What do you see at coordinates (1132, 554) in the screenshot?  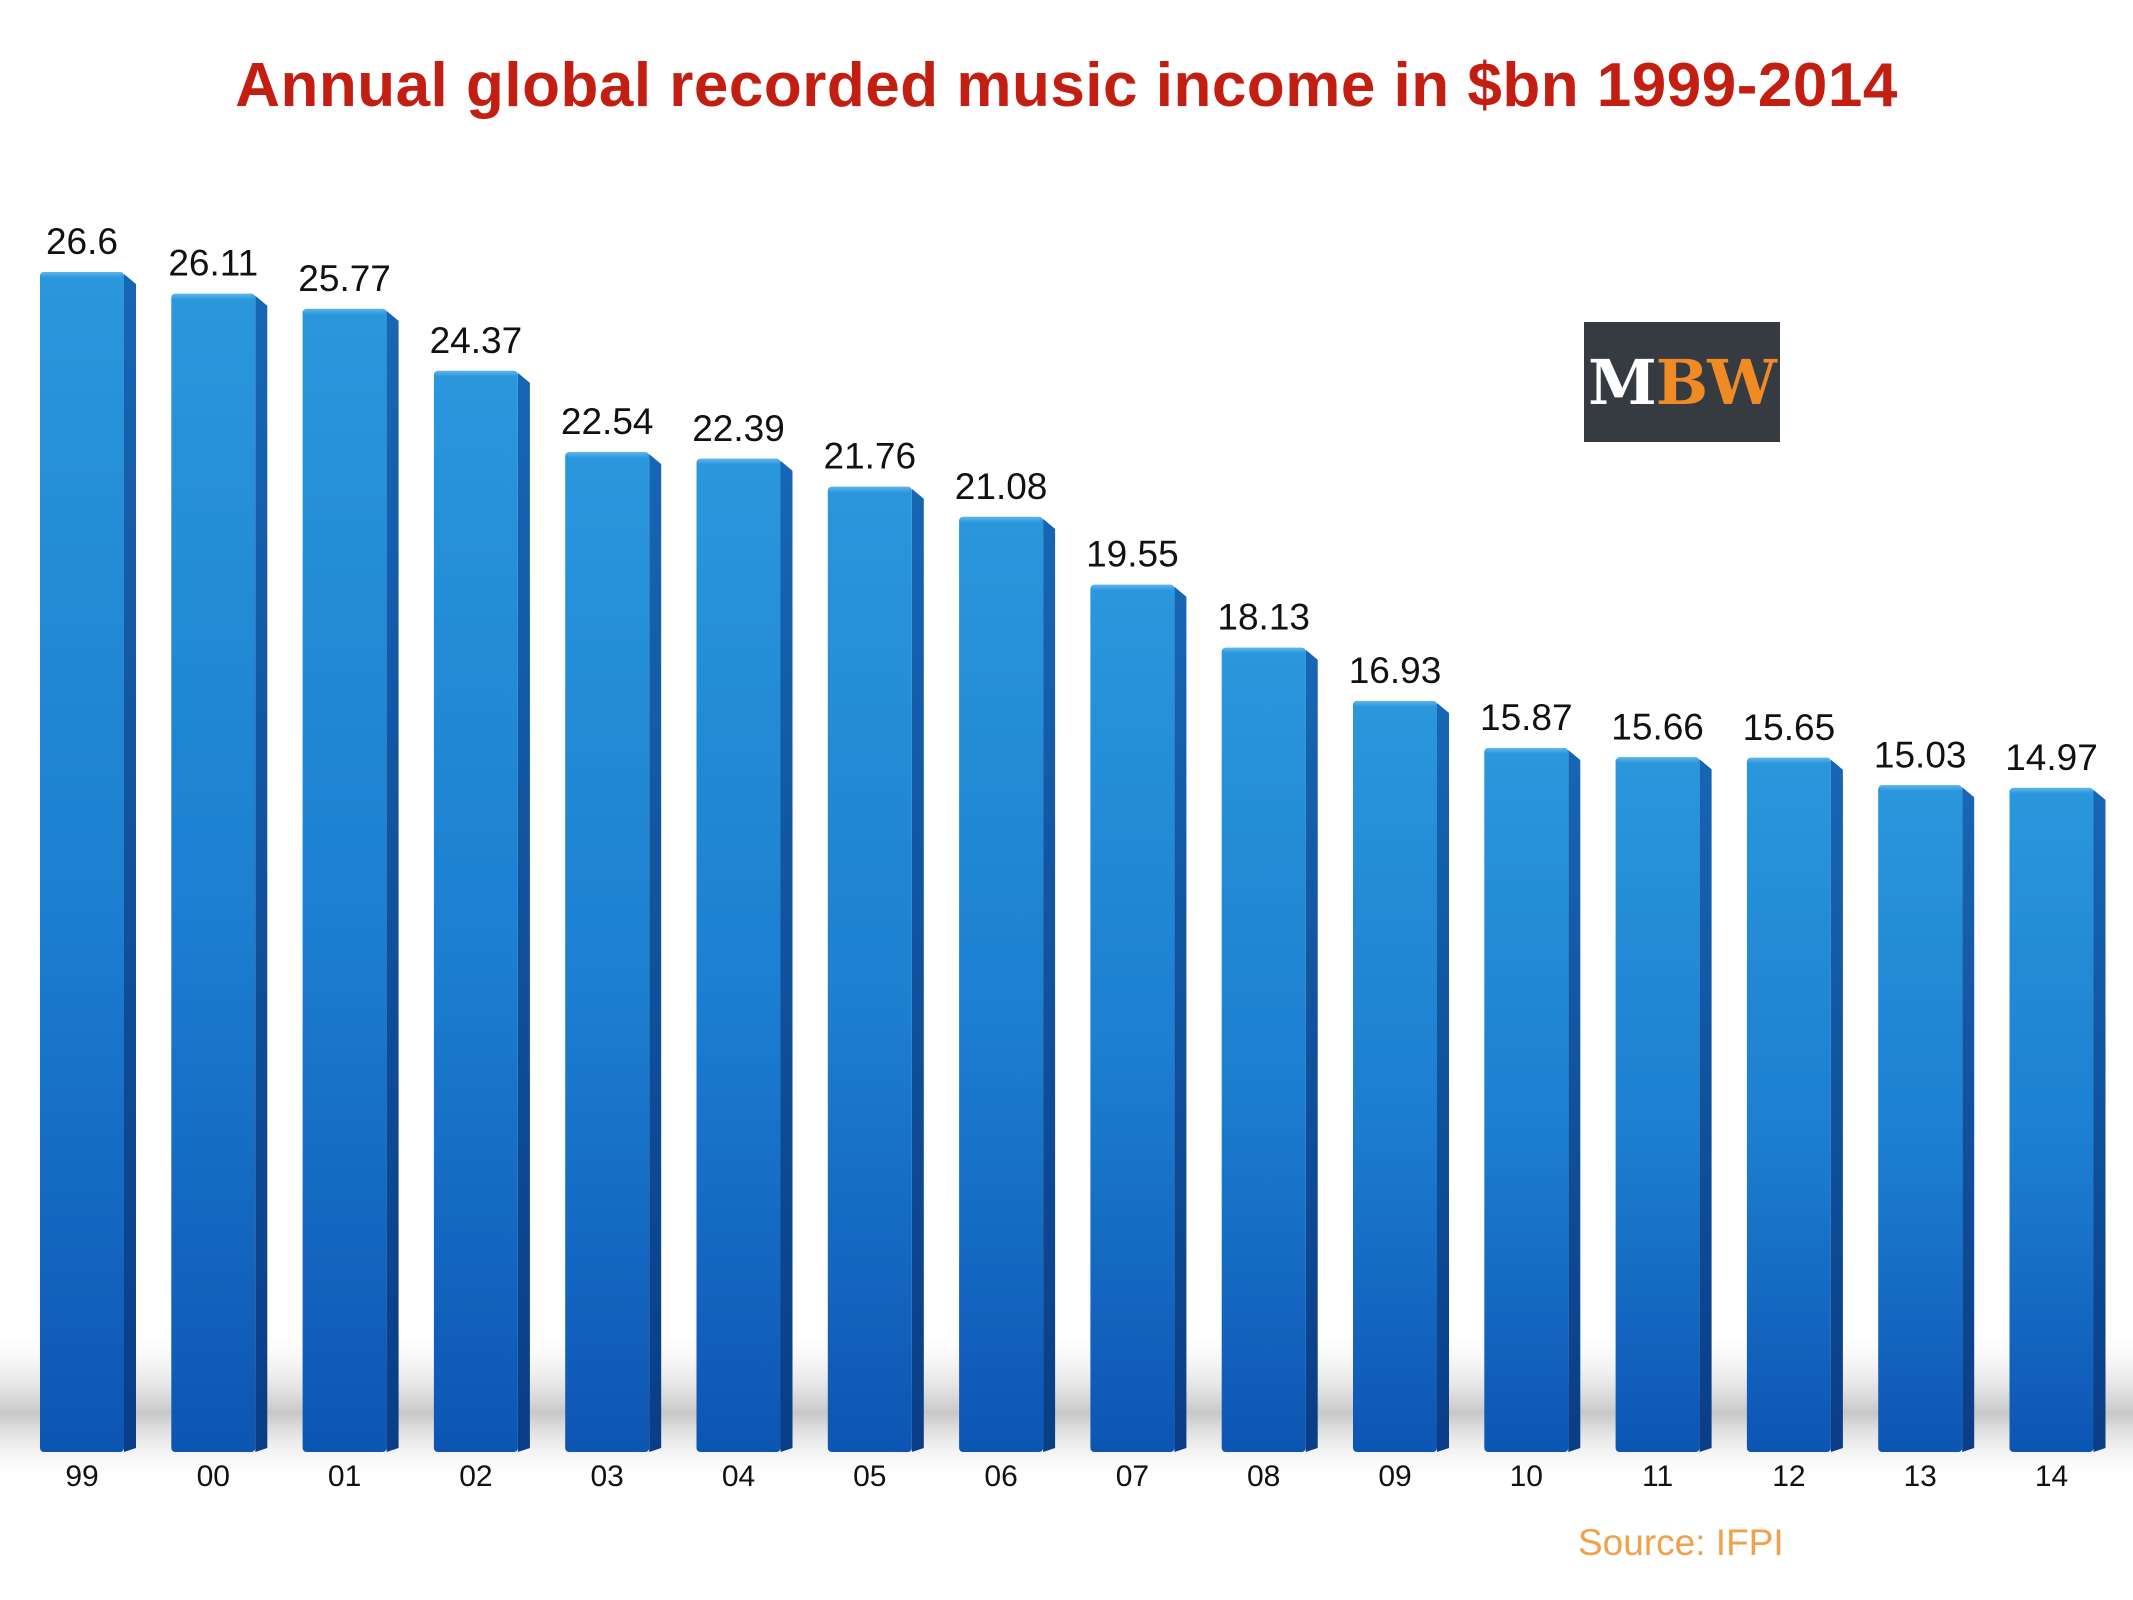 I see `bar-value-label: 19.55` at bounding box center [1132, 554].